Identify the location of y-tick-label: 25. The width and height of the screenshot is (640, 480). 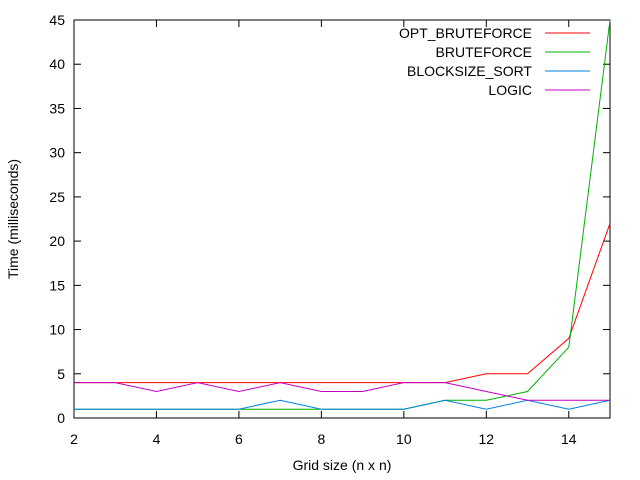
(57, 197).